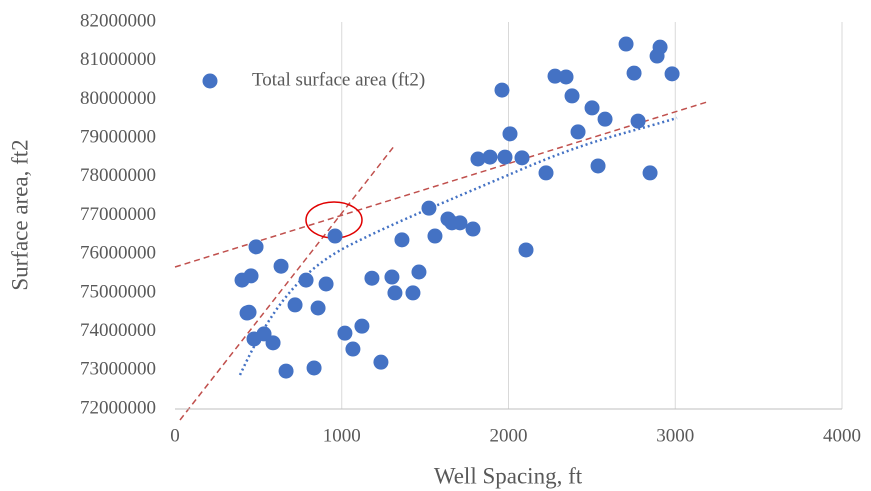 The width and height of the screenshot is (871, 491). Describe the element at coordinates (118, 98) in the screenshot. I see `y-tick-label: 80000000` at that location.